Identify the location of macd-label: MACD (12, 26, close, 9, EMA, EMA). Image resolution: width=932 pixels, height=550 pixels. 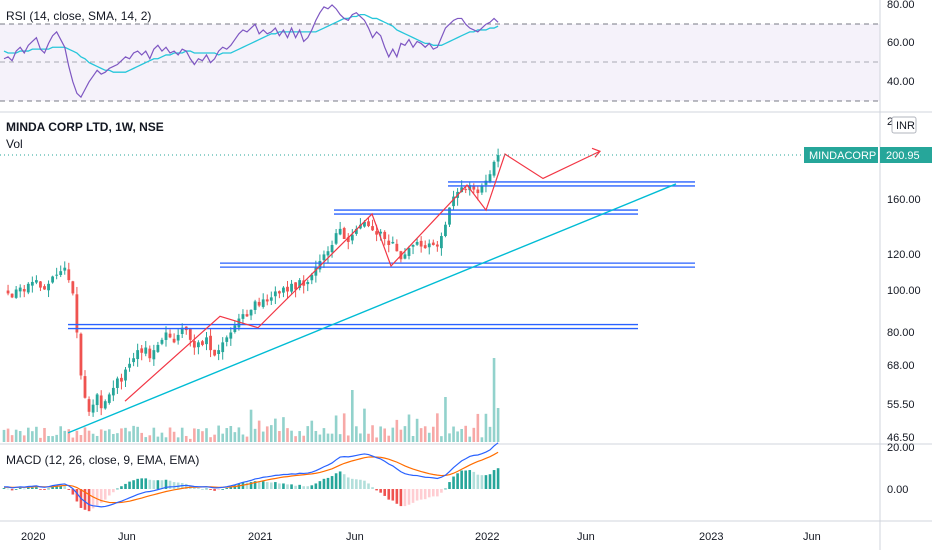
(102, 460).